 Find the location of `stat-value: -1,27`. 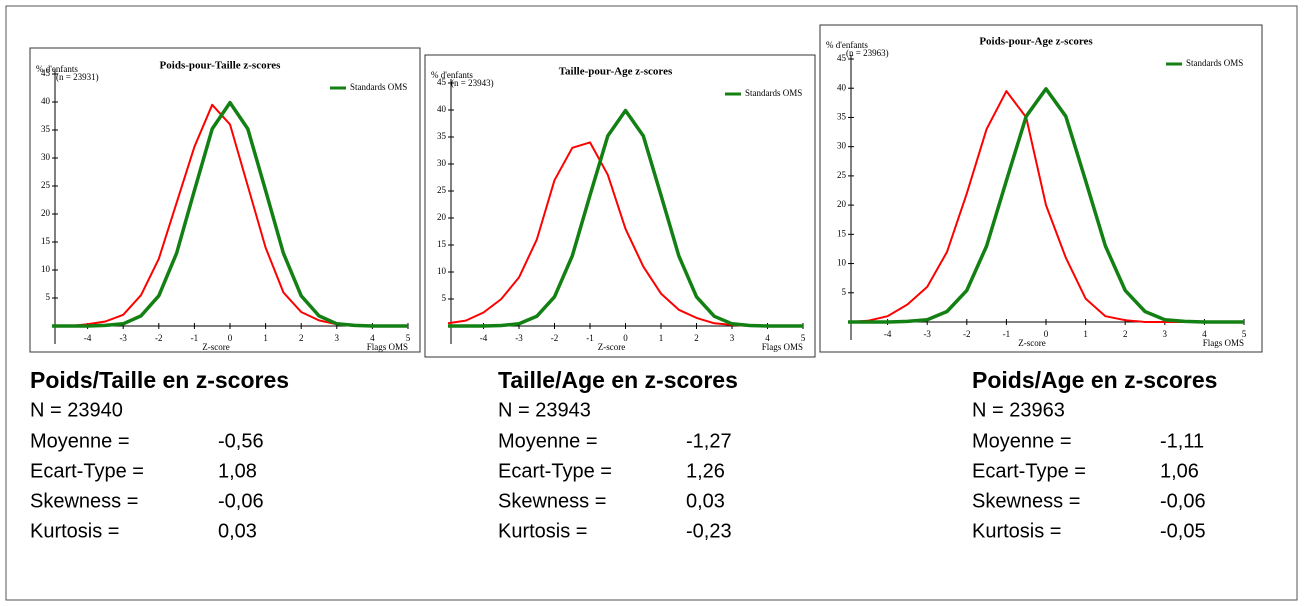

stat-value: -1,27 is located at coordinates (709, 441).